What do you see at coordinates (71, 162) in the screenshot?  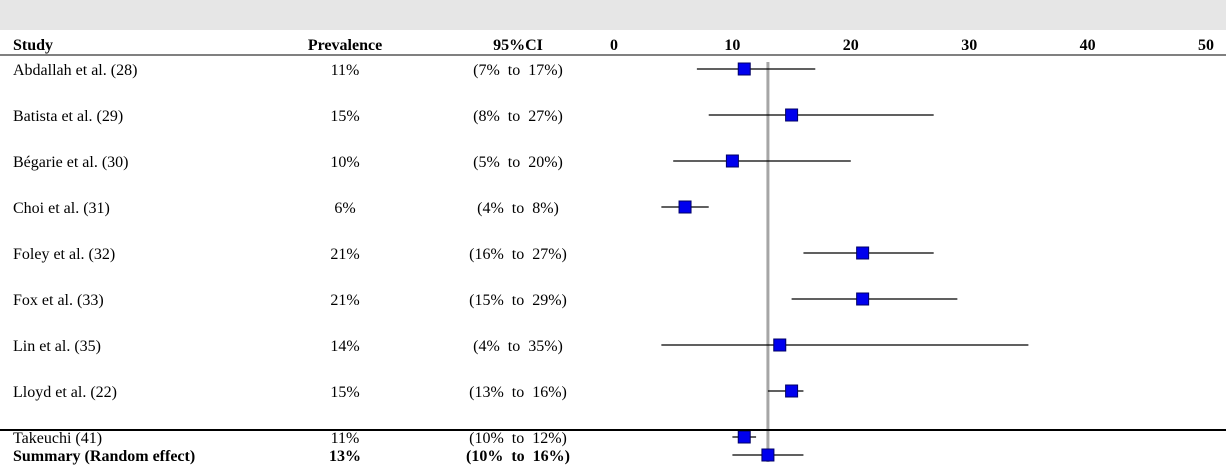 I see `study-study-label: Bégarie et al. (30)` at bounding box center [71, 162].